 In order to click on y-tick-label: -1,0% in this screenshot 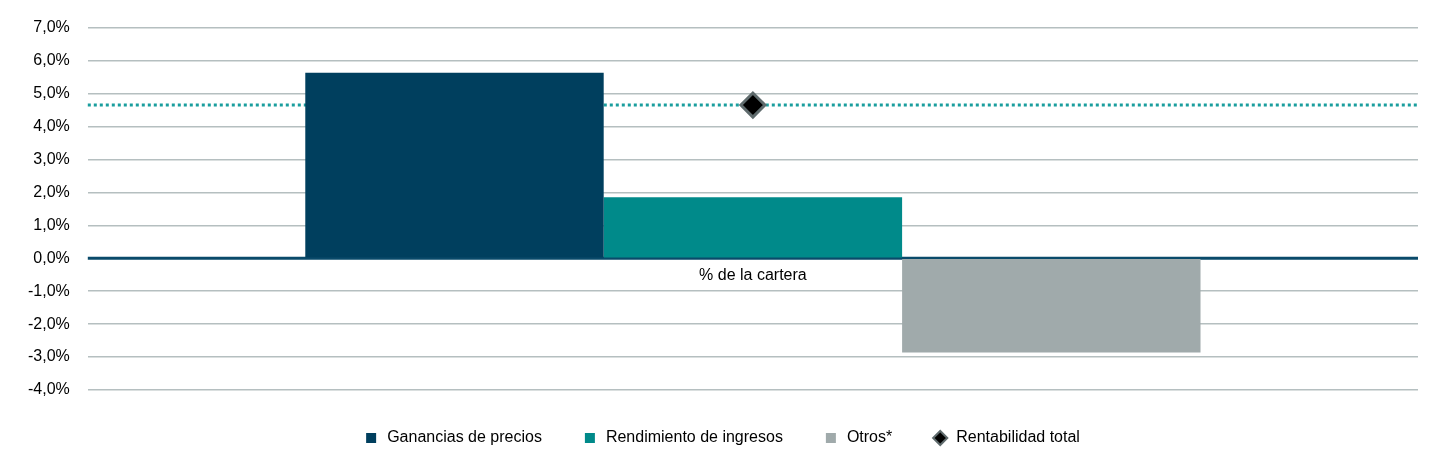, I will do `click(49, 290)`.